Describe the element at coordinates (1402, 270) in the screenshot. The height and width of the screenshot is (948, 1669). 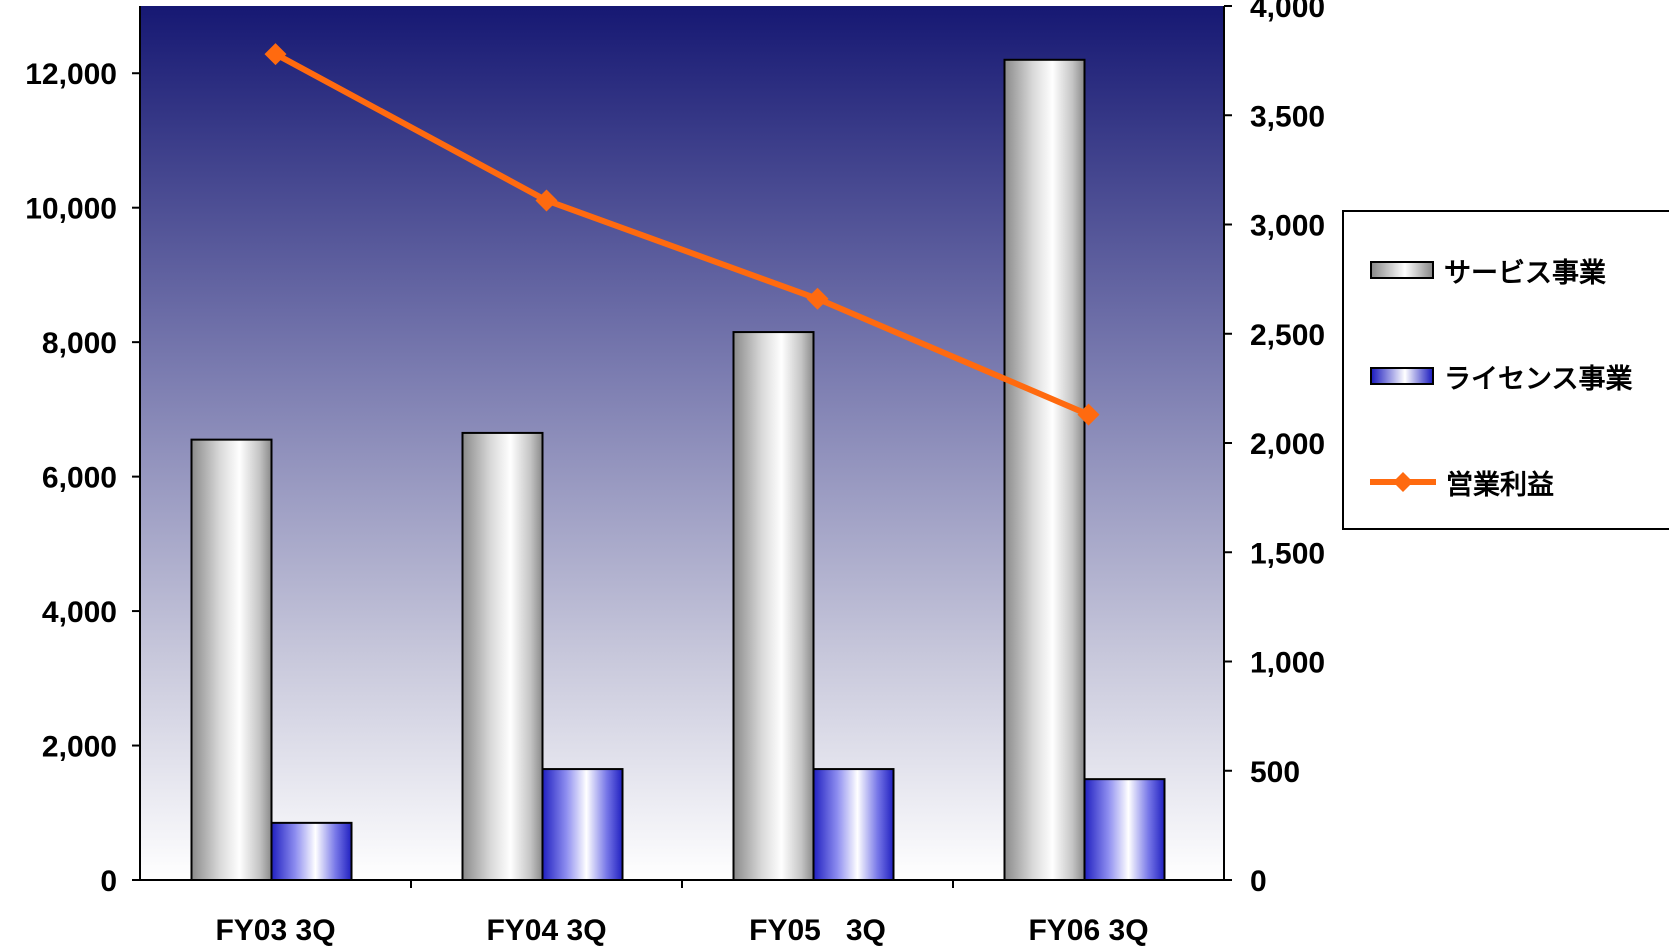
I see `legend-swatch-service` at that location.